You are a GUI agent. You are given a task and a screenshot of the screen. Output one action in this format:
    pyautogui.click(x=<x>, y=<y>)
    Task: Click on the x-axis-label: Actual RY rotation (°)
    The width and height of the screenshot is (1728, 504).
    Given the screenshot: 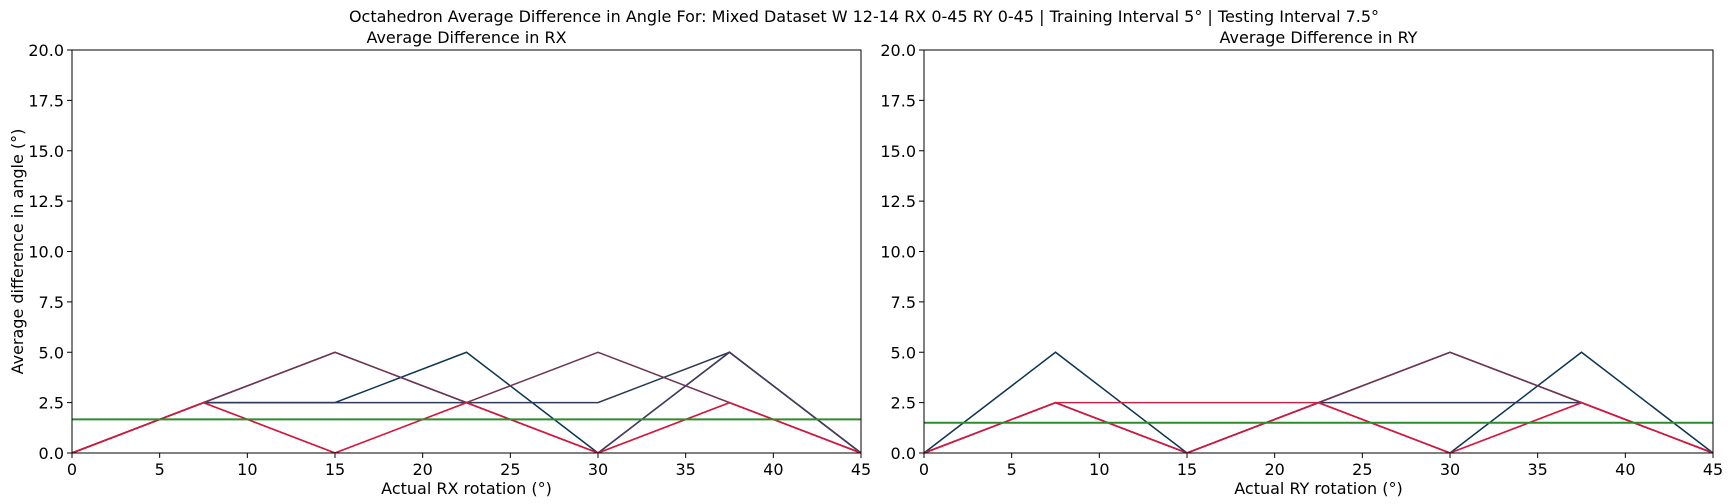 What is the action you would take?
    pyautogui.click(x=1318, y=488)
    